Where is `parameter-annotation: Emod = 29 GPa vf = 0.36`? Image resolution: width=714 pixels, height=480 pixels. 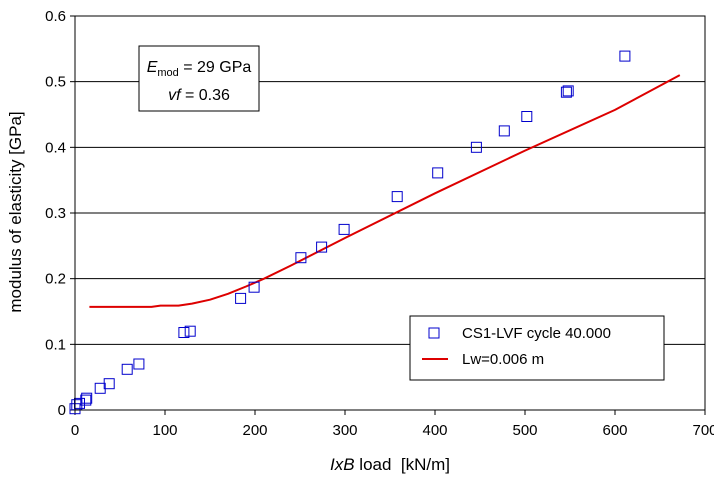 parameter-annotation: Emod = 29 GPa vf = 0.36 is located at coordinates (199, 78).